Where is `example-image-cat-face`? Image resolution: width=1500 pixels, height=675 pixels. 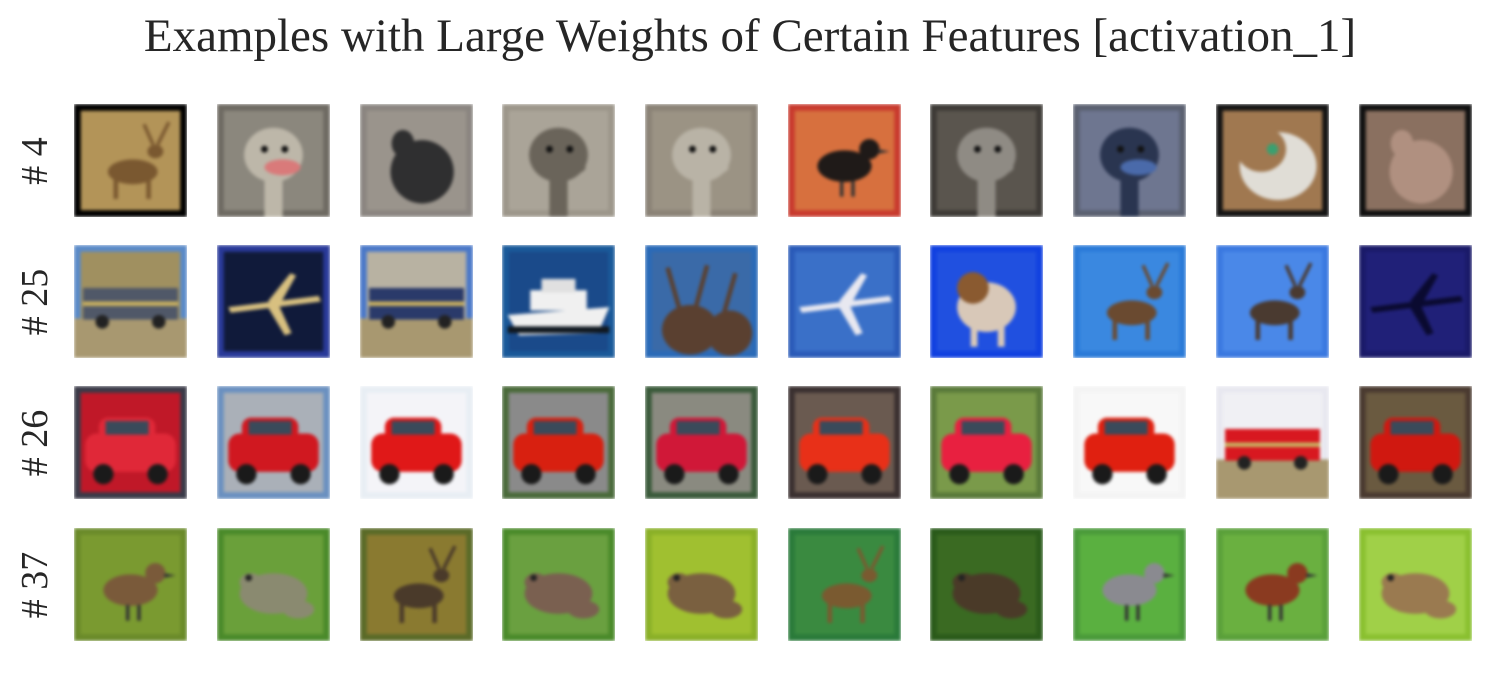
example-image-cat-face is located at coordinates (1272, 160).